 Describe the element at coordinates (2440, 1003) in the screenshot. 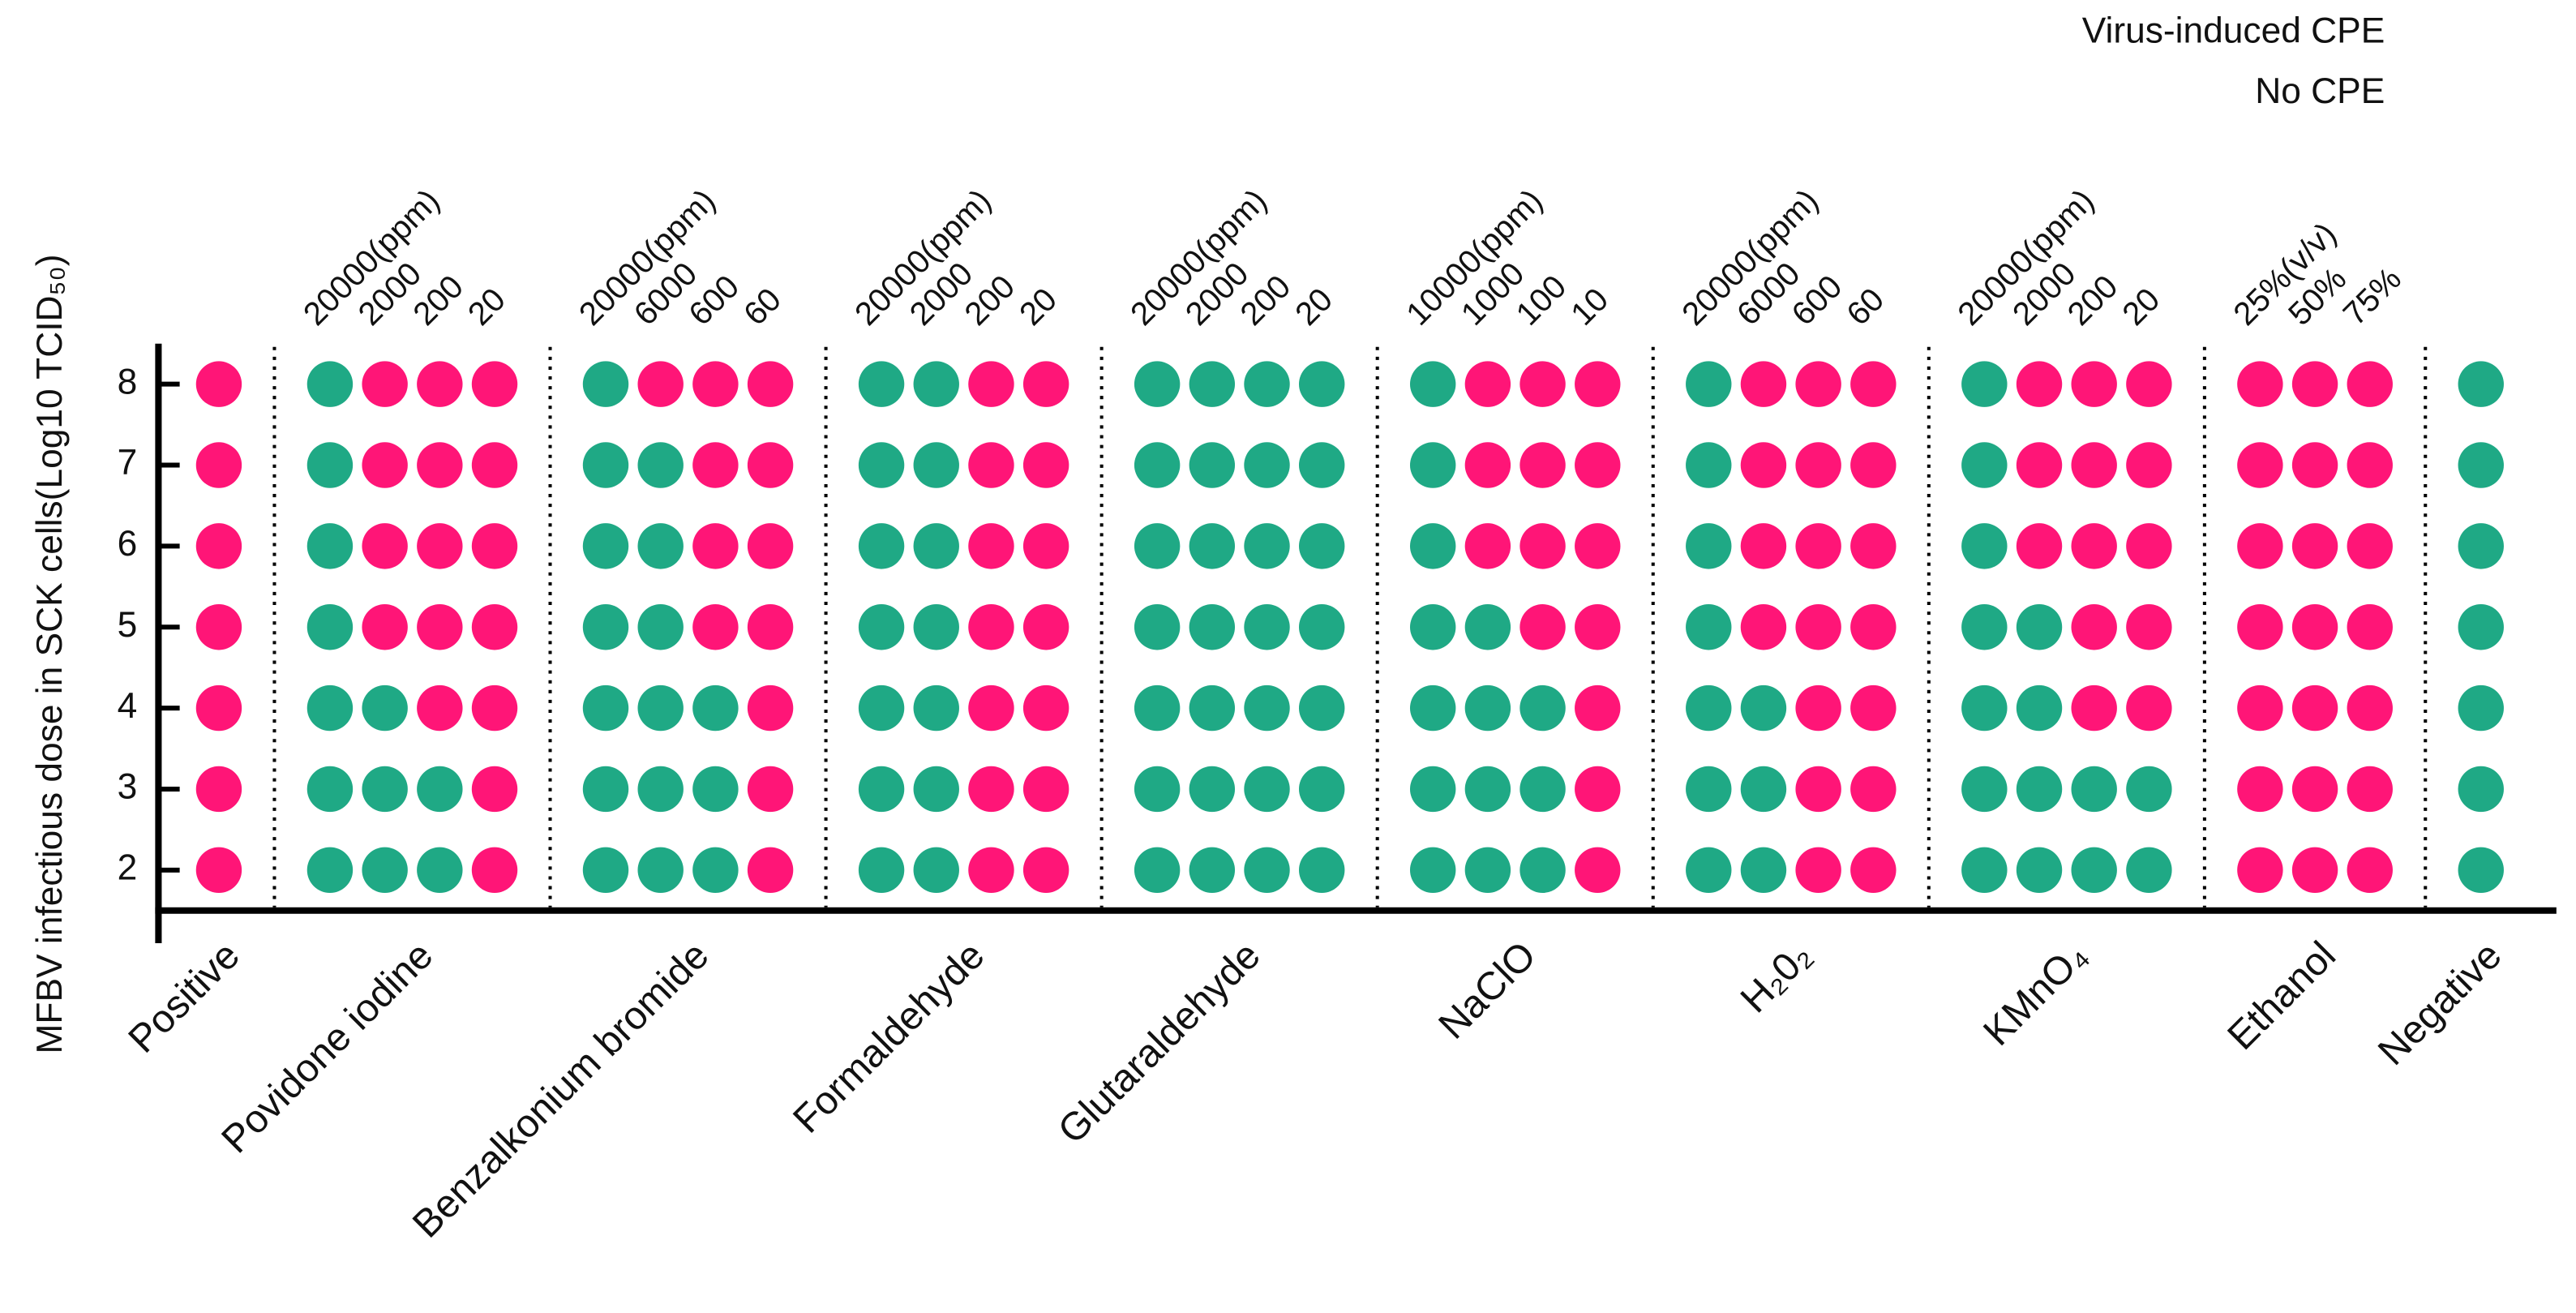

I see `group-label: Negative` at that location.